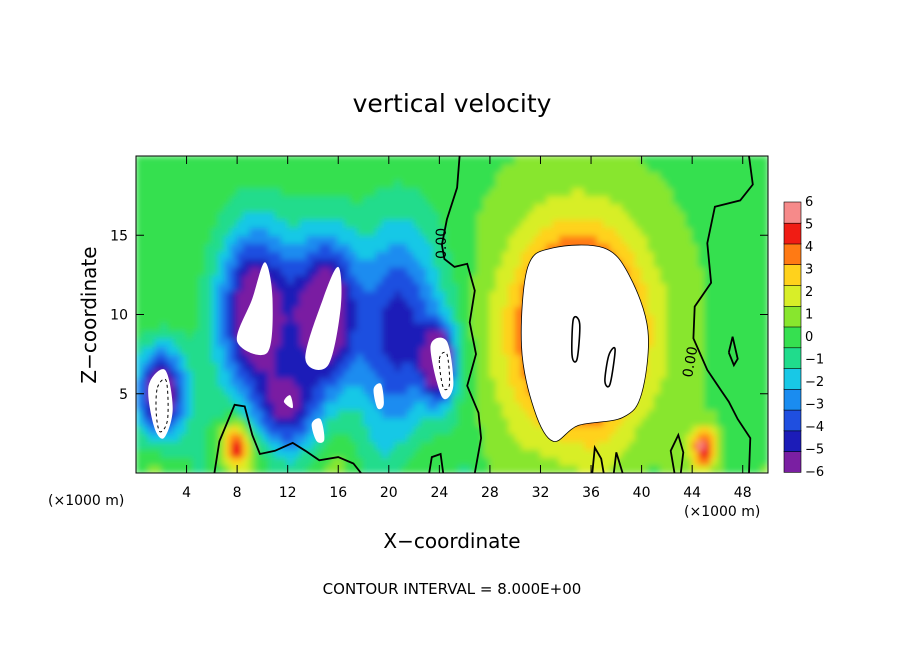 The width and height of the screenshot is (904, 654). I want to click on chart-title: vertical velocity, so click(452, 103).